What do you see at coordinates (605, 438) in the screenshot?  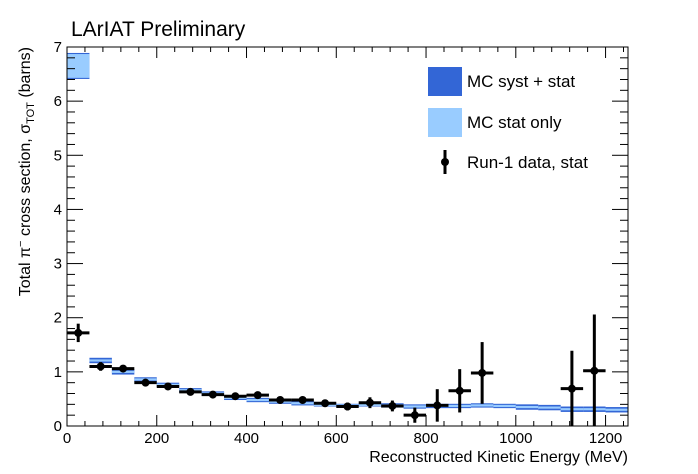 I see `x-tick-label: 1200` at bounding box center [605, 438].